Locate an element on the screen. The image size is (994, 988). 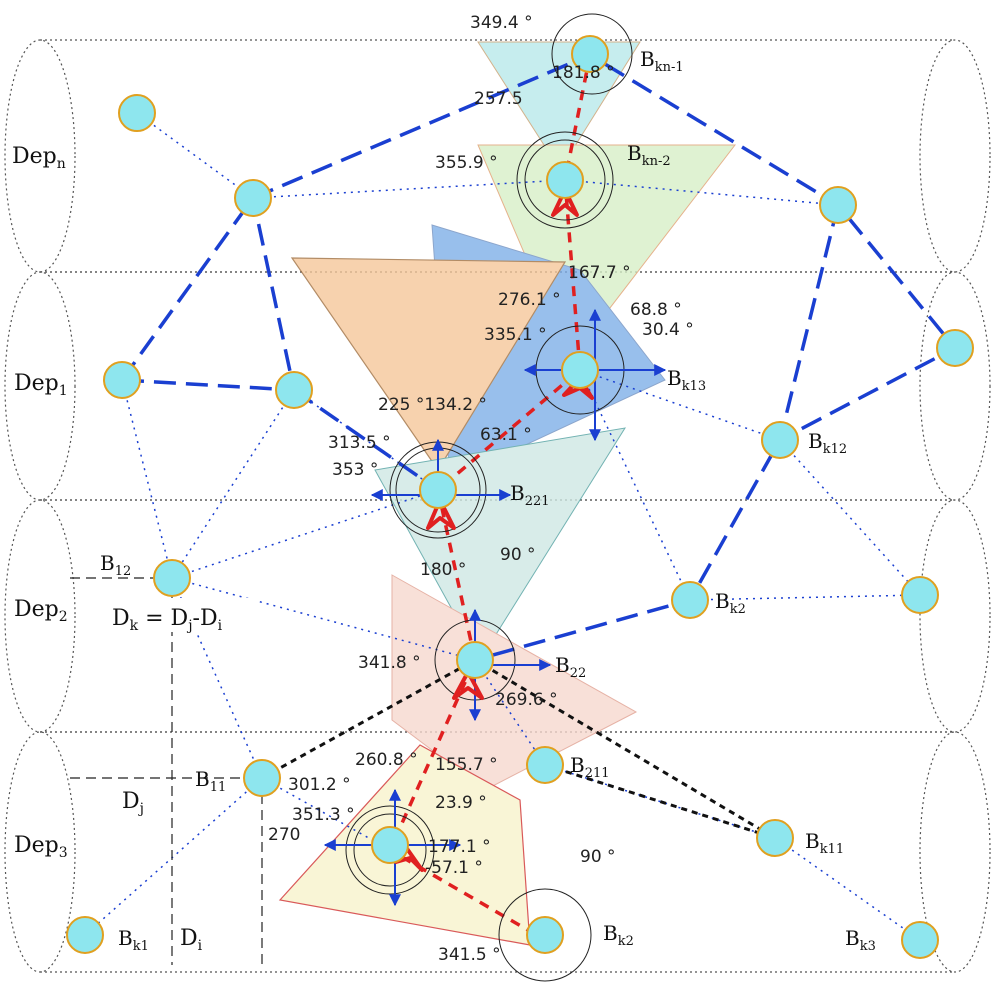
angle-label: 257.5 is located at coordinates (498, 99).